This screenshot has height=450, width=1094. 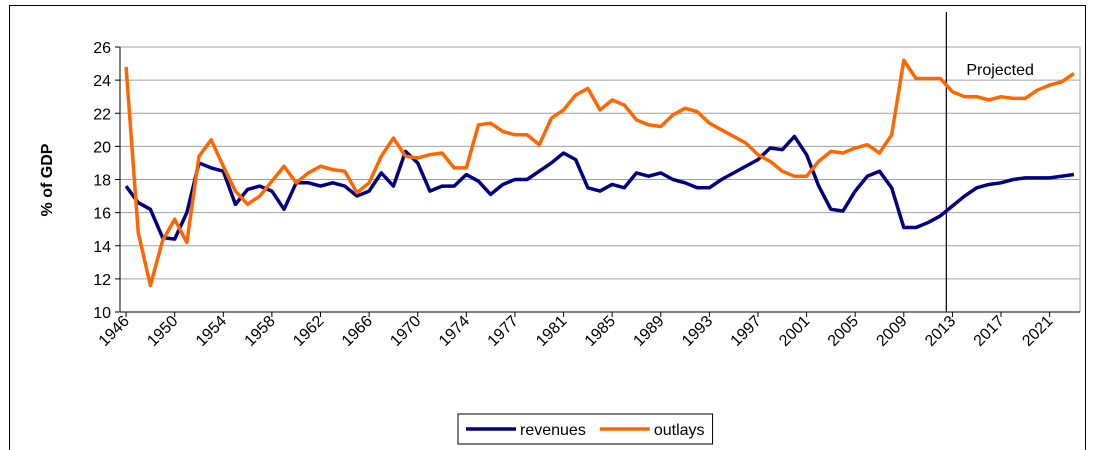 I want to click on annotation: Projected, so click(x=1000, y=70).